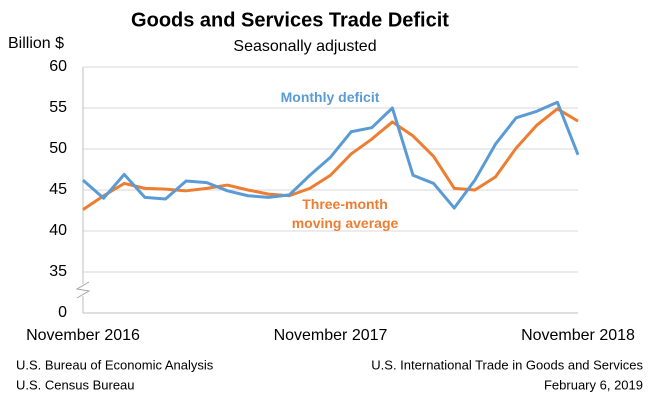 The width and height of the screenshot is (663, 404). Describe the element at coordinates (62, 312) in the screenshot. I see `y-tick-label: 0` at that location.